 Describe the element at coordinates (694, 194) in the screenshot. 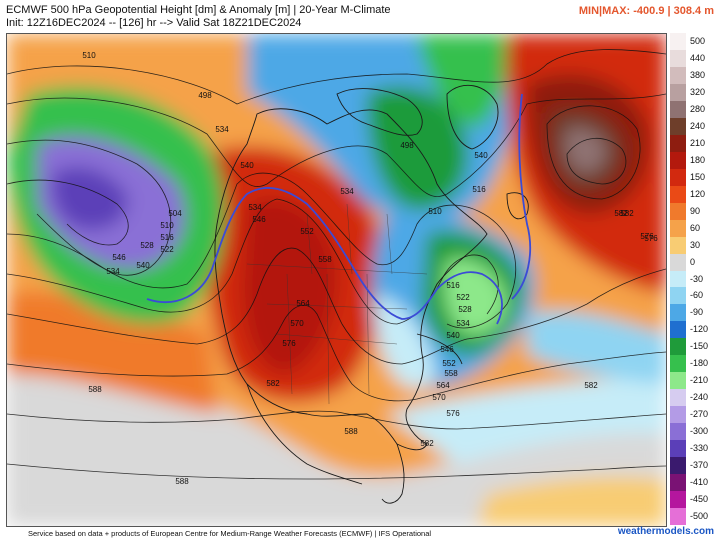

I see `legend-row: 120` at that location.